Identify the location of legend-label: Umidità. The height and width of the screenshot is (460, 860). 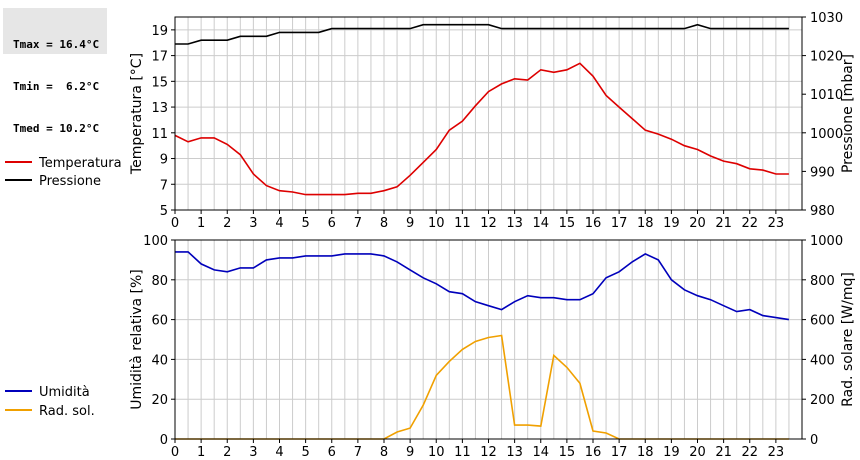
(64, 392).